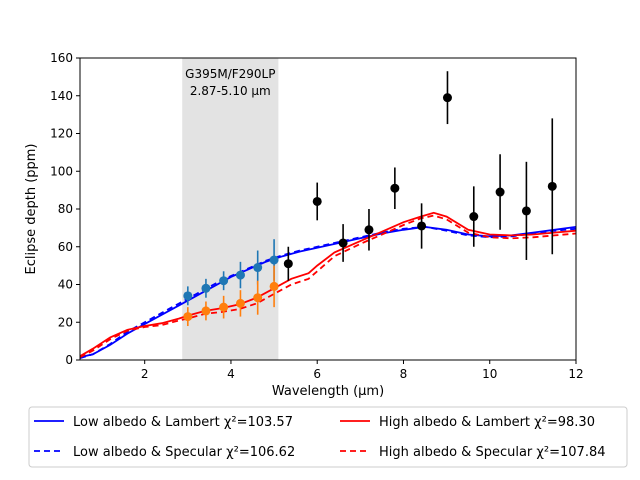 This screenshot has width=640, height=480. I want to click on band-label-mode: G395M/F290LP, so click(230, 74).